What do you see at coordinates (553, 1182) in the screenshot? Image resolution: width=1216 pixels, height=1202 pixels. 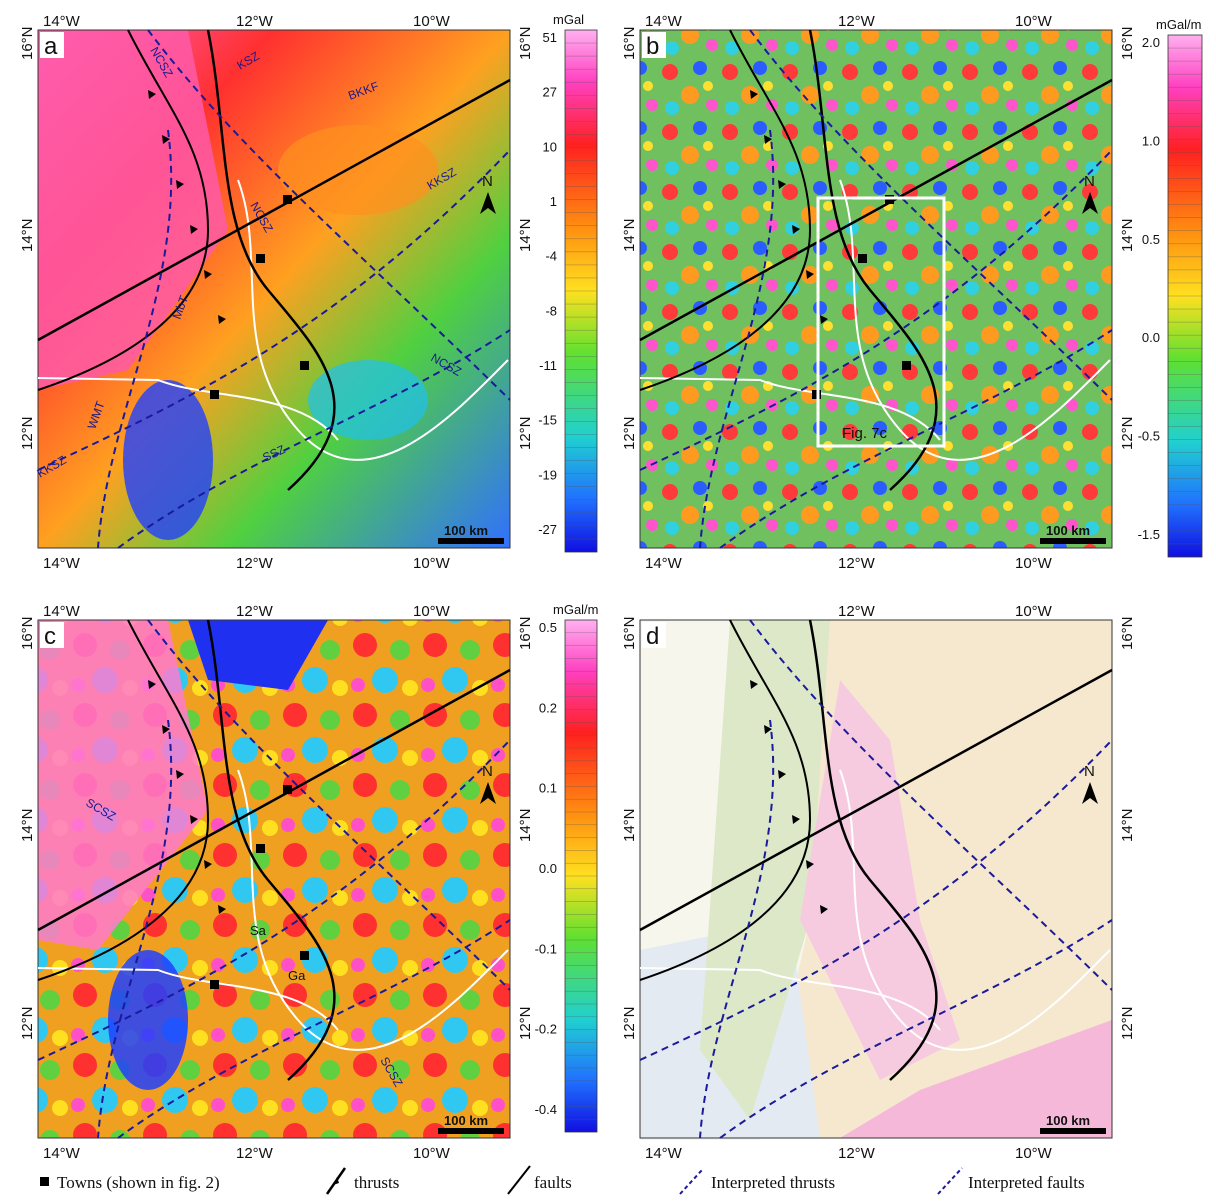 I see `legend-faults: faults` at bounding box center [553, 1182].